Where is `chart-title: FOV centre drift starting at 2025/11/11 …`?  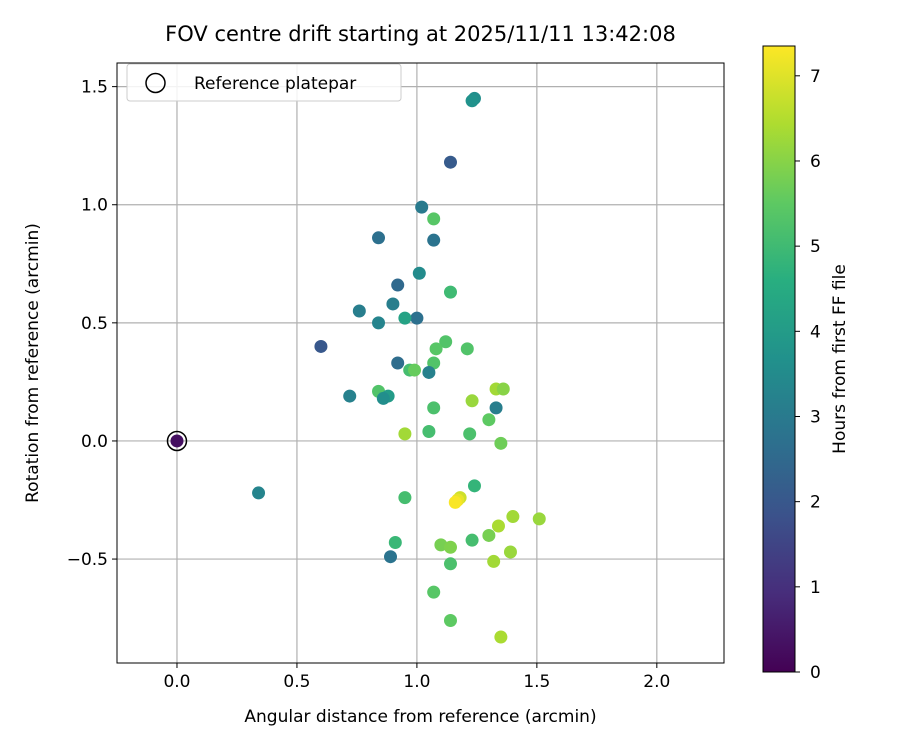
chart-title: FOV centre drift starting at 2025/11/11 … is located at coordinates (420, 34).